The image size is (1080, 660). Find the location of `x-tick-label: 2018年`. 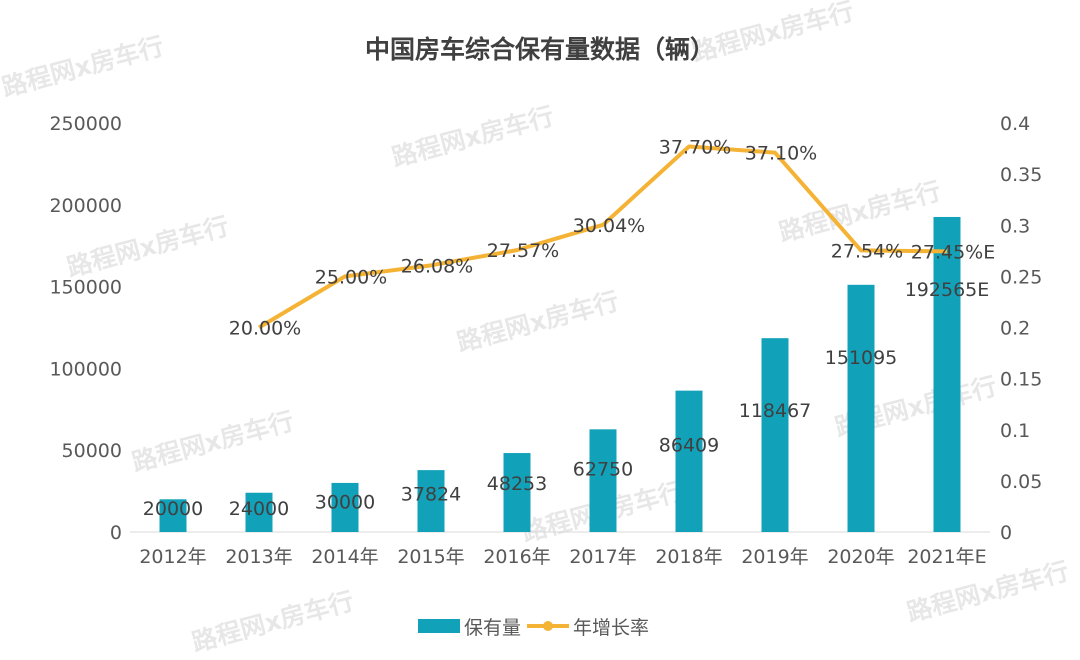

x-tick-label: 2018年 is located at coordinates (688, 557).